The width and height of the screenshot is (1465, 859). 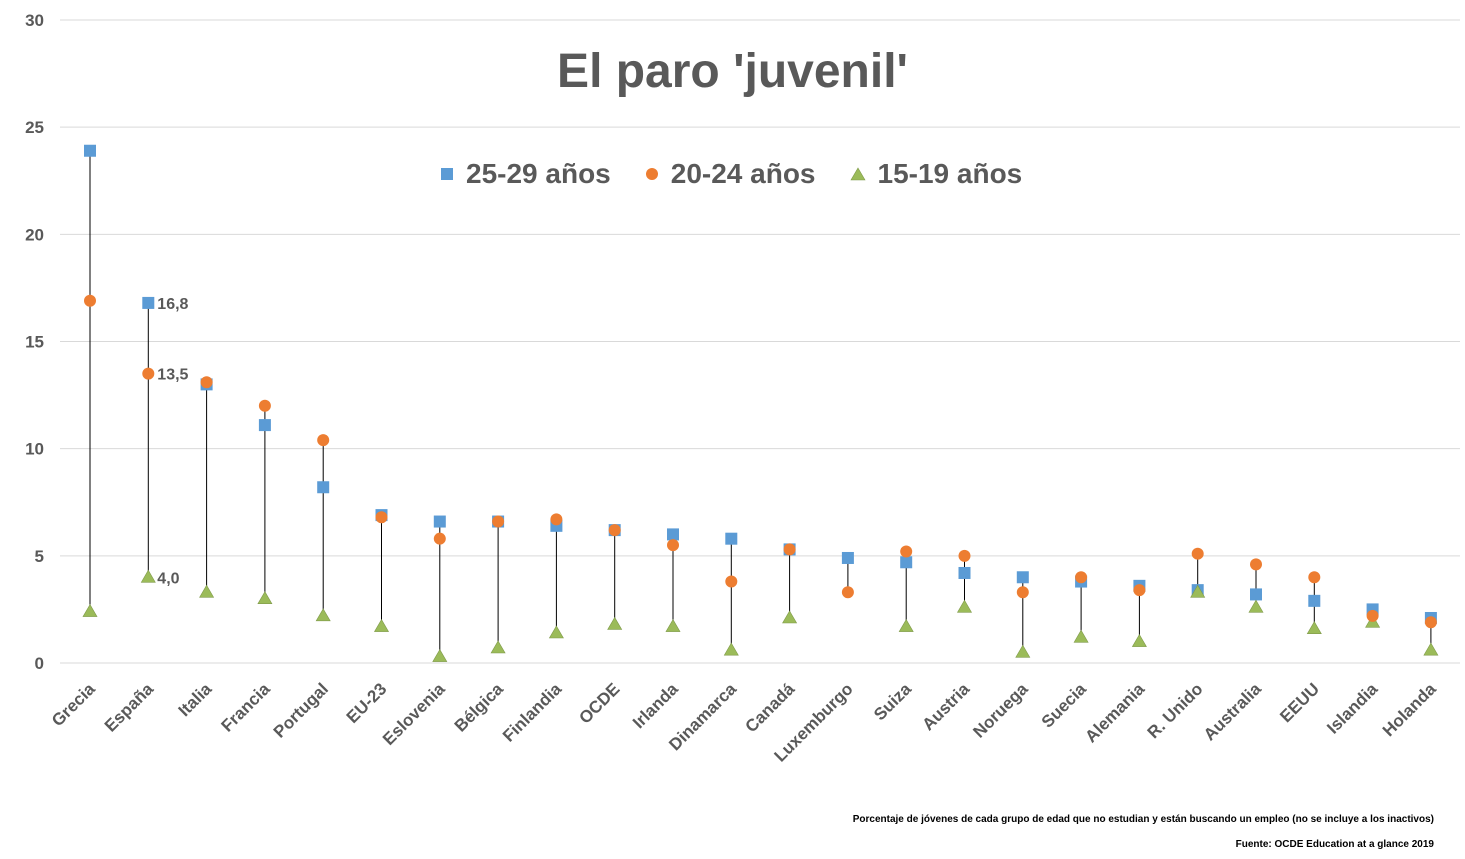 I want to click on x-tick-label: Austria, so click(x=945, y=706).